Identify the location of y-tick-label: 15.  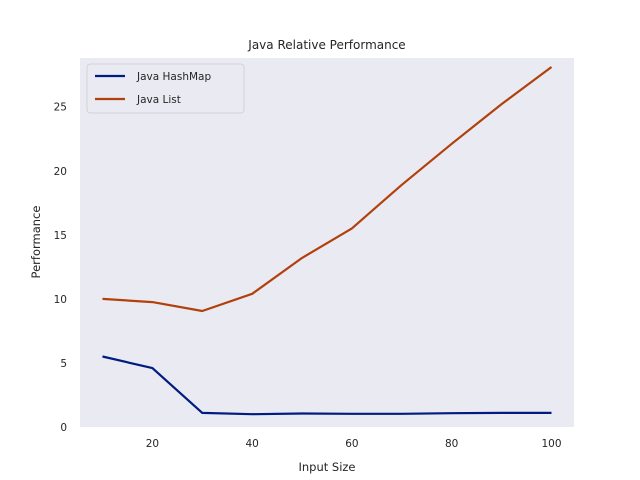
(60, 236).